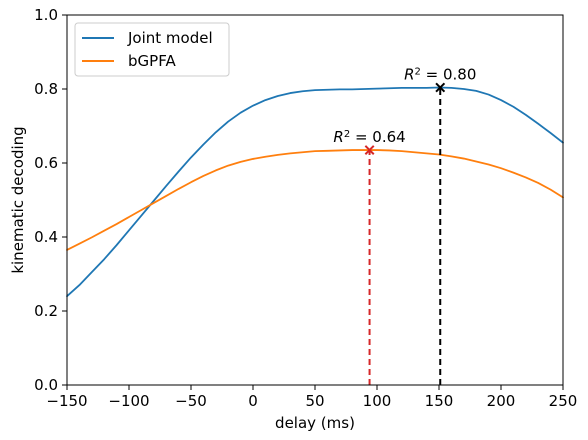  Describe the element at coordinates (170, 38) in the screenshot. I see `legend-label-joint-model: Joint model` at that location.